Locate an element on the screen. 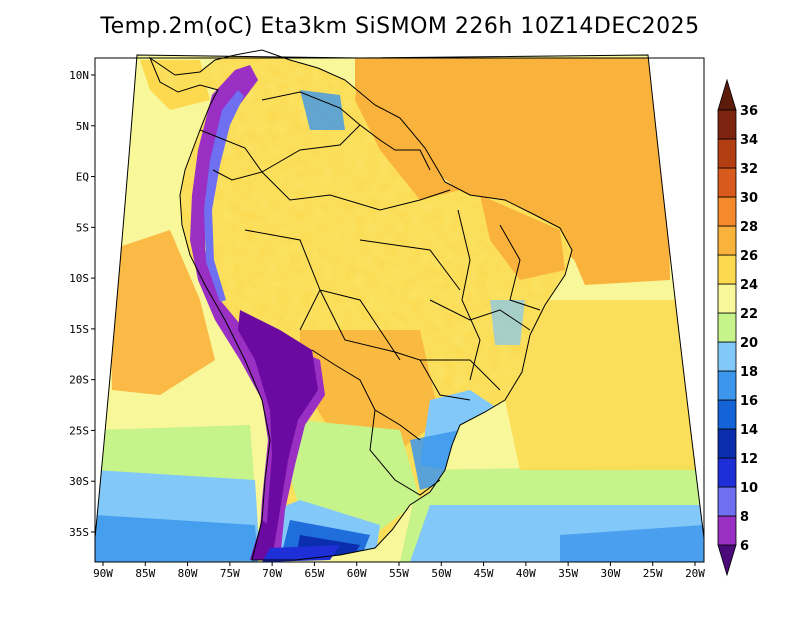  latitude-axis: 10N 5N EQ 5S 10S 15S 20S 25S 30S 35S is located at coordinates (82, 304).